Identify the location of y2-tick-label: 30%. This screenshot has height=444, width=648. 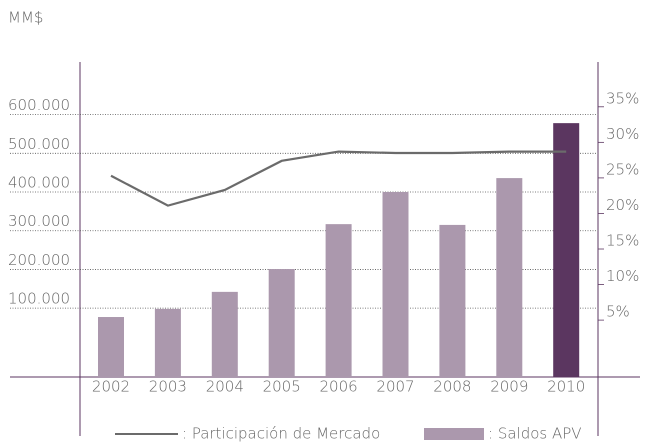
(622, 134).